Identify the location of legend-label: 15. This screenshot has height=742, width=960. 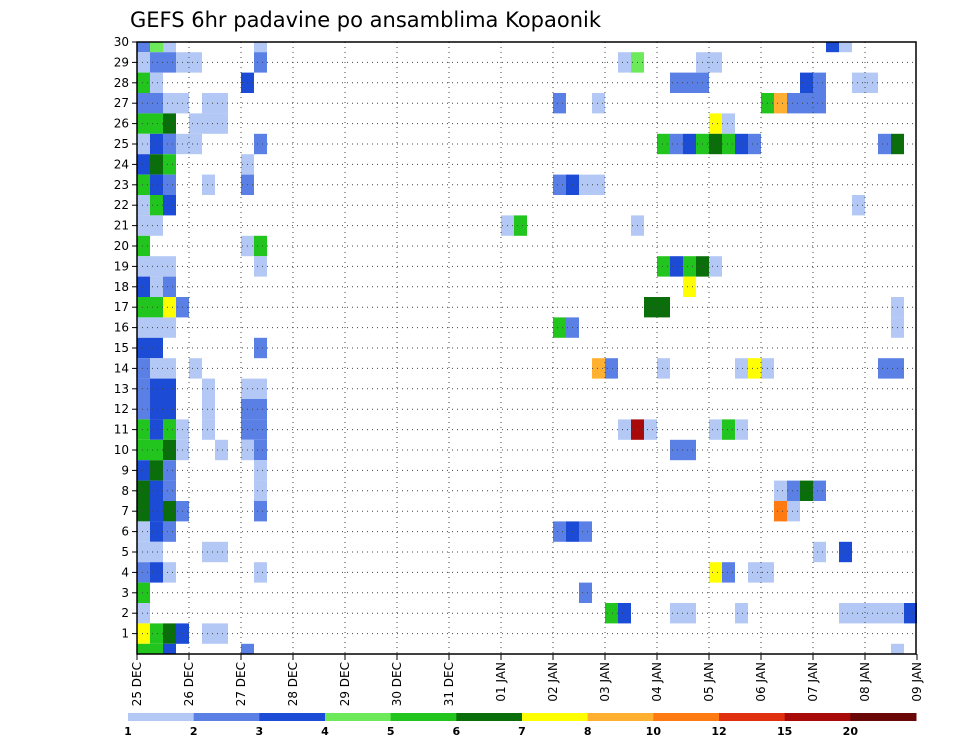
(784, 731).